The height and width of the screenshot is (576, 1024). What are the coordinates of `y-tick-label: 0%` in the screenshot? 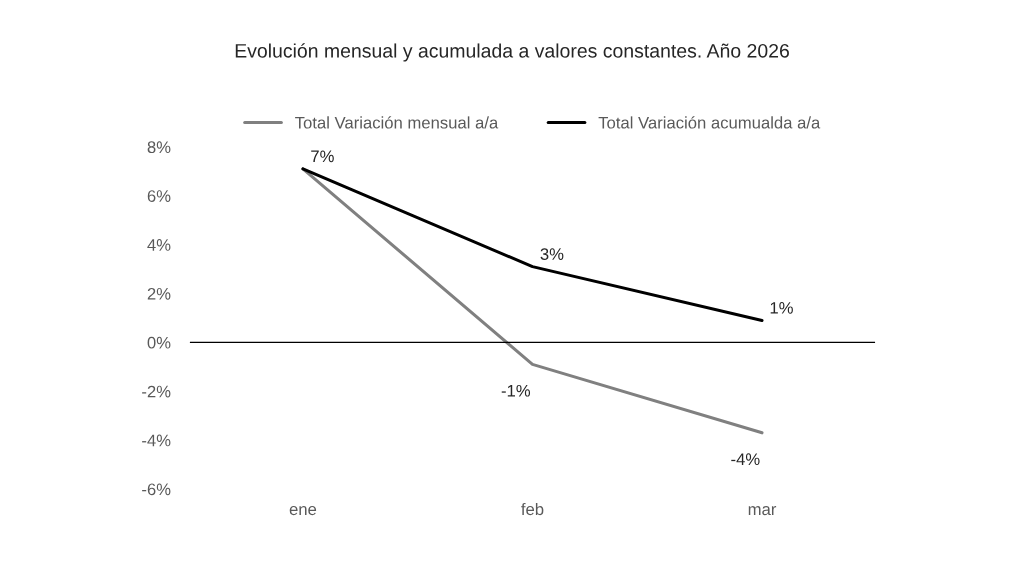 It's located at (159, 342).